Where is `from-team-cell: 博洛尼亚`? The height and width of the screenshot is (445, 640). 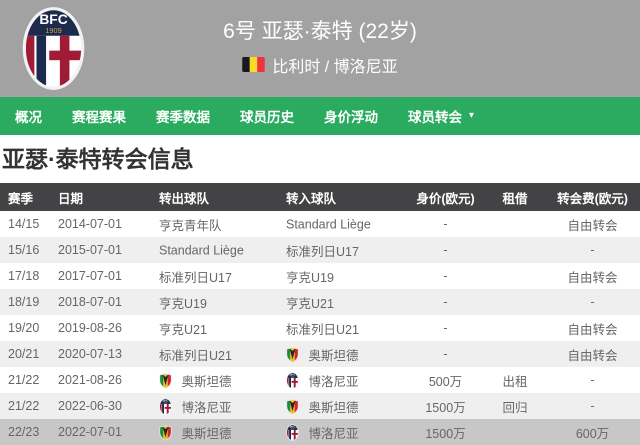
from-team-cell: 博洛尼亚 is located at coordinates (214, 406).